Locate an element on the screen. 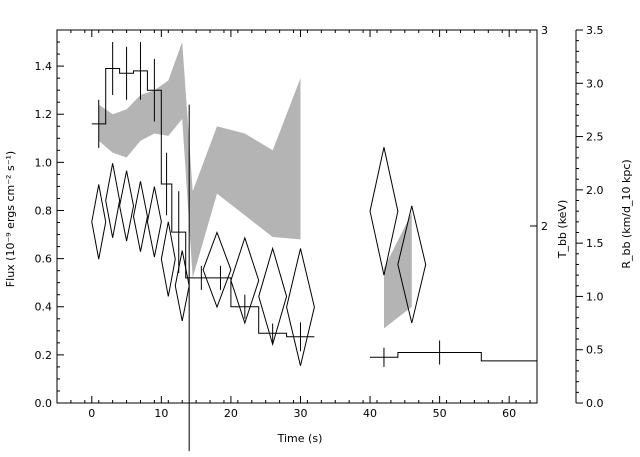 Image resolution: width=640 pixels, height=457 pixels. left-y-axis-label: Flux (10⁻⁹ ergs cm⁻² s⁻¹) is located at coordinates (10, 219).